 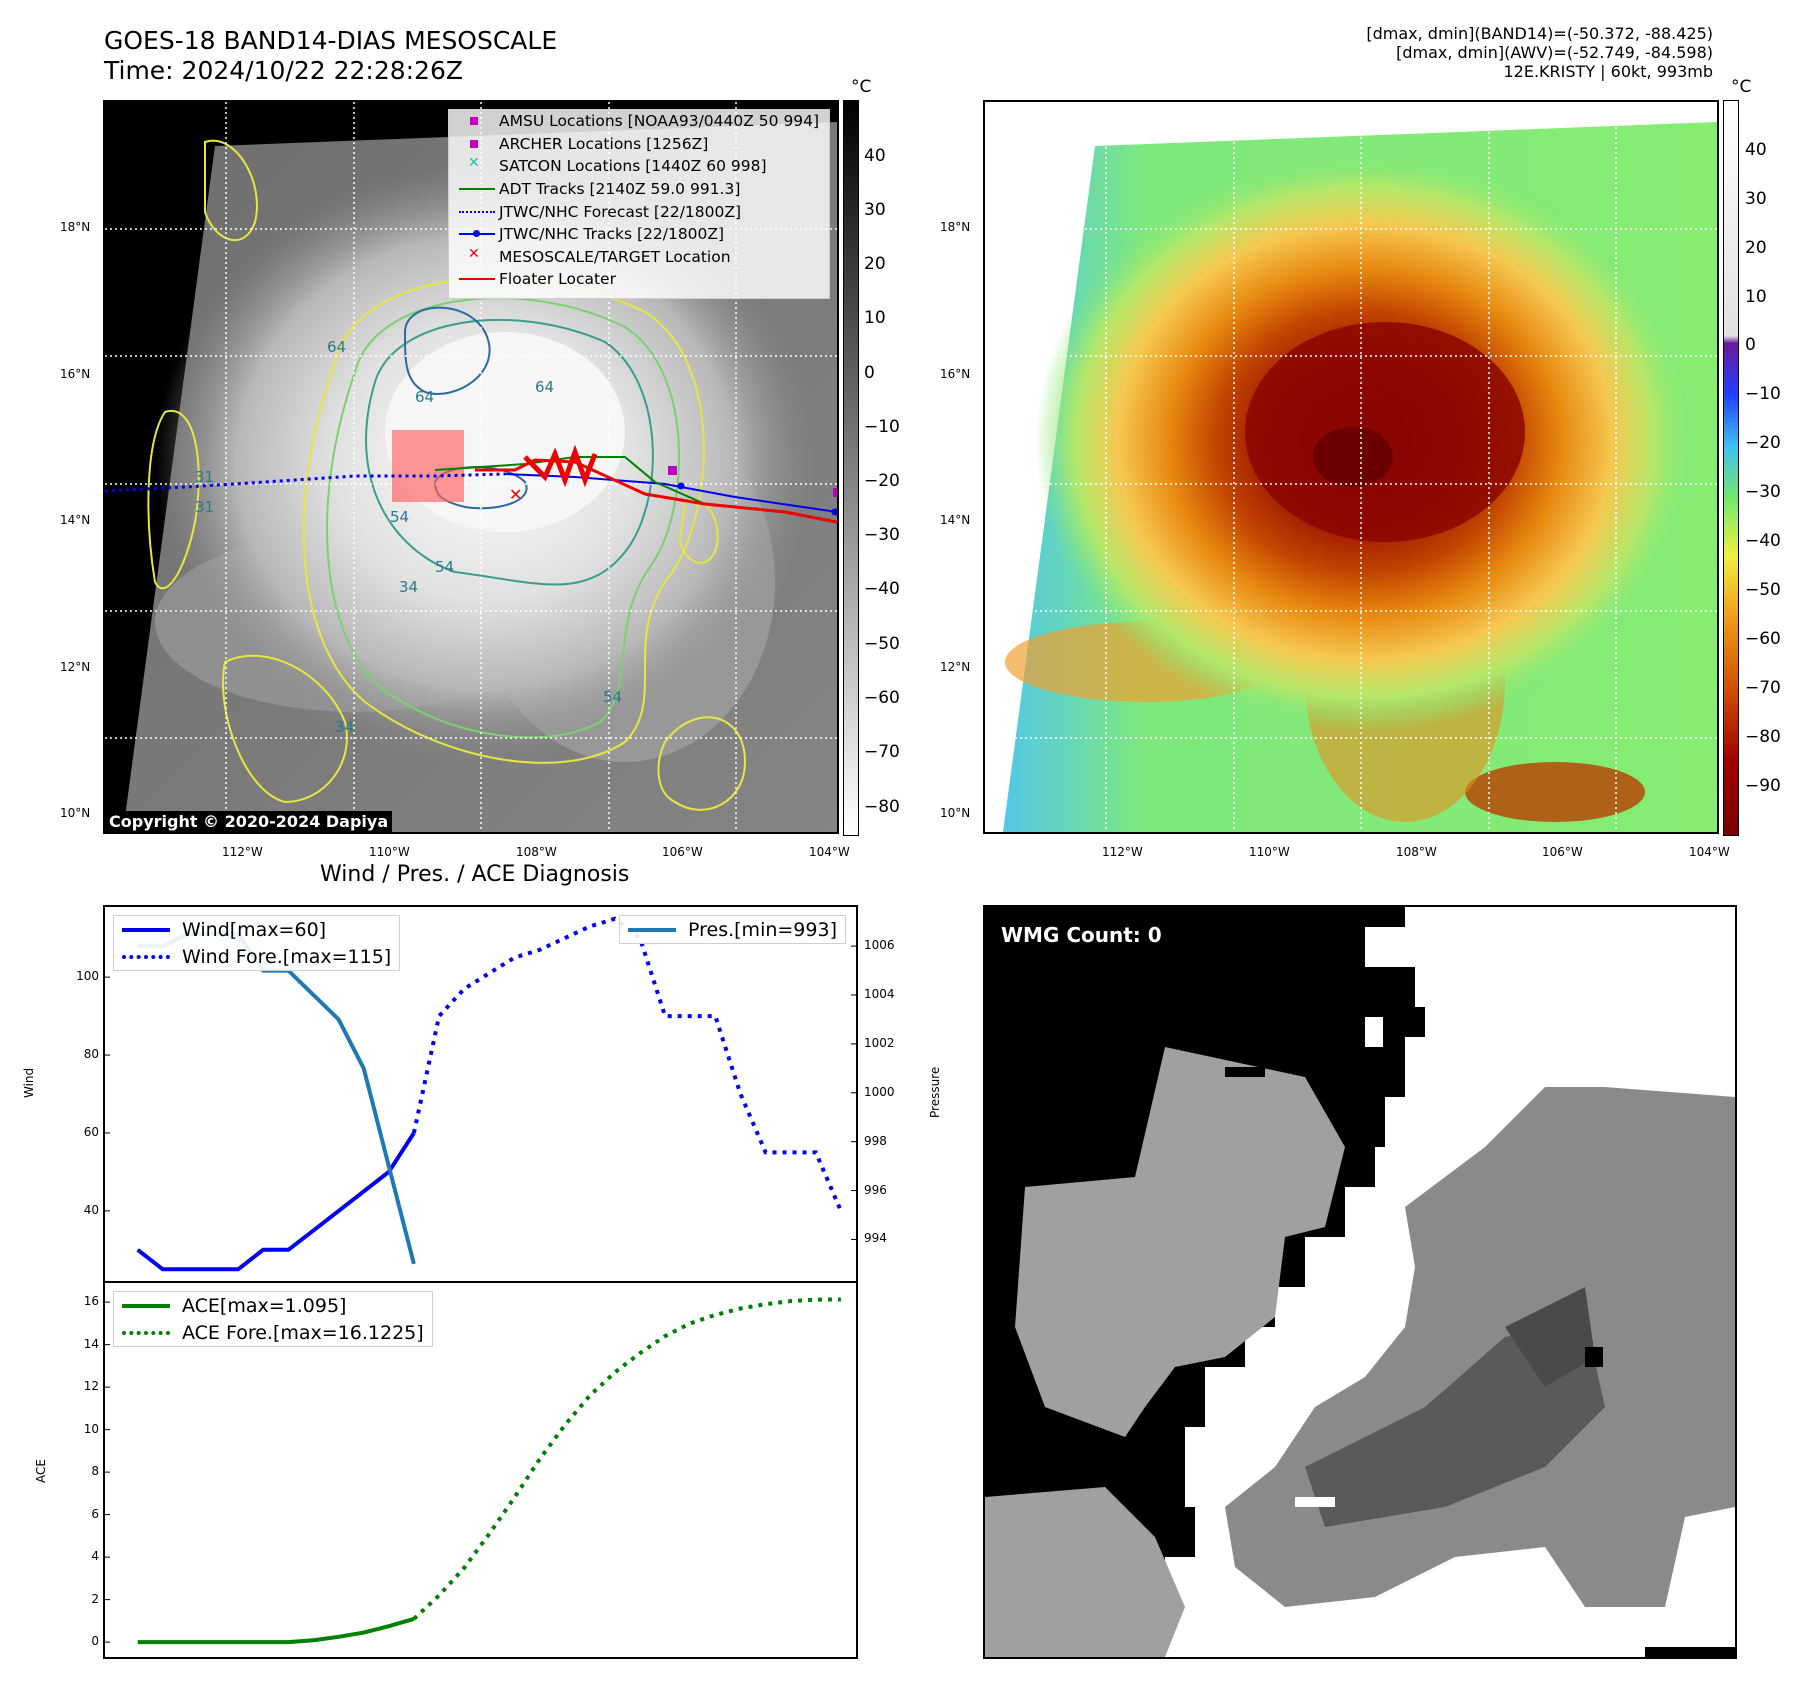 I want to click on contour-label: 31, so click(x=204, y=507).